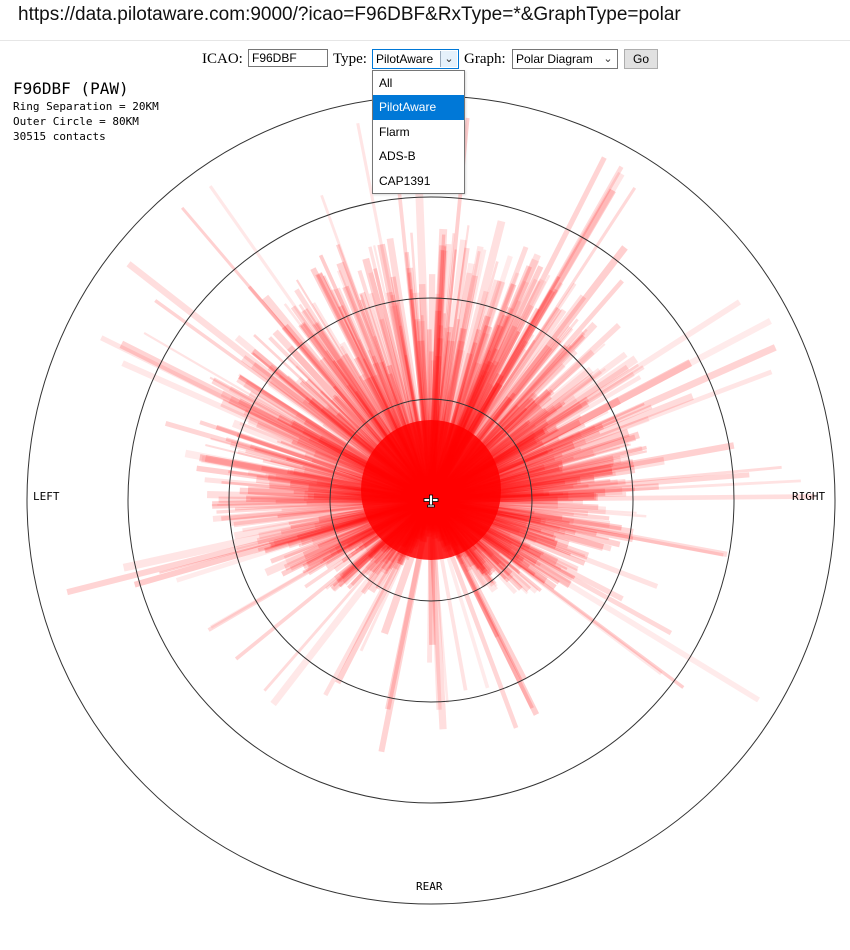 The height and width of the screenshot is (950, 850). I want to click on type-option-pilotaware: PilotAware, so click(418, 107).